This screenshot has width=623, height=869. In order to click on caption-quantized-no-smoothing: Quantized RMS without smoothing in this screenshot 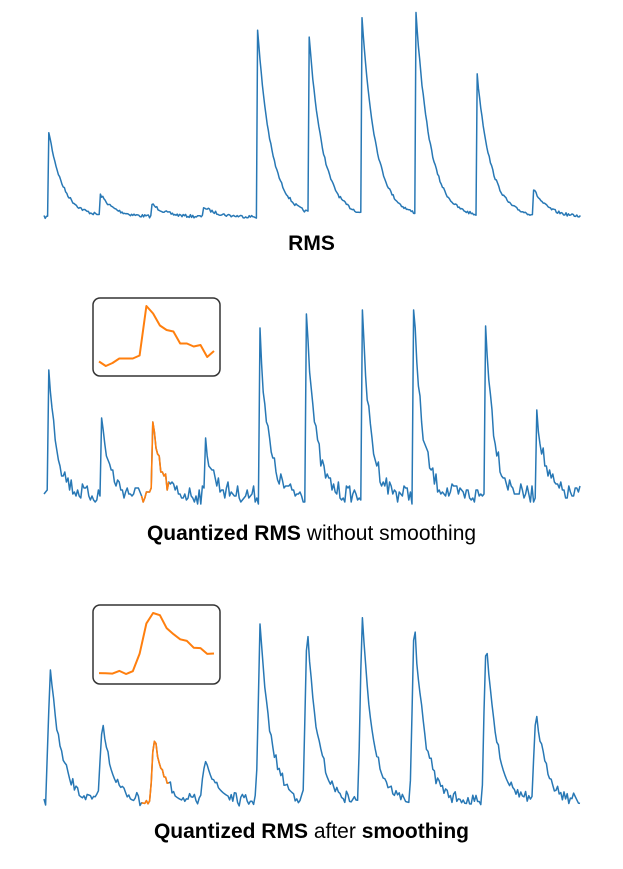, I will do `click(311, 533)`.